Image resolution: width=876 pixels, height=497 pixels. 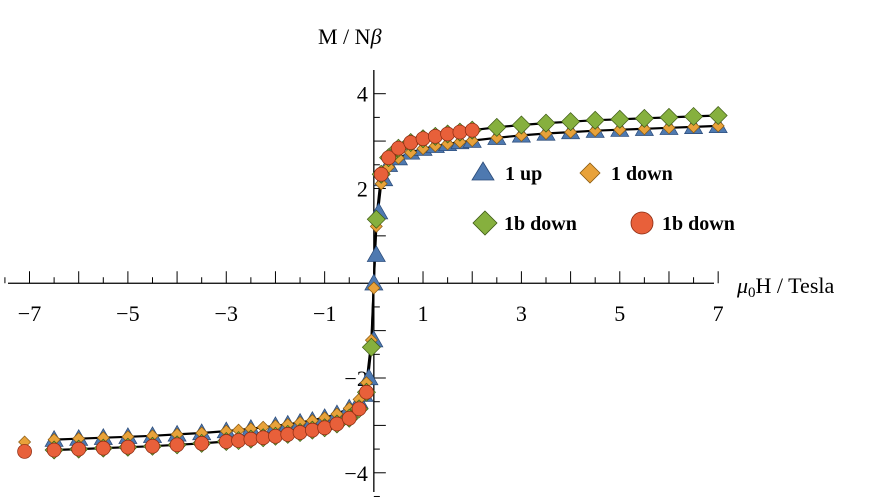 What do you see at coordinates (362, 188) in the screenshot?
I see `y-tick-label: 2` at bounding box center [362, 188].